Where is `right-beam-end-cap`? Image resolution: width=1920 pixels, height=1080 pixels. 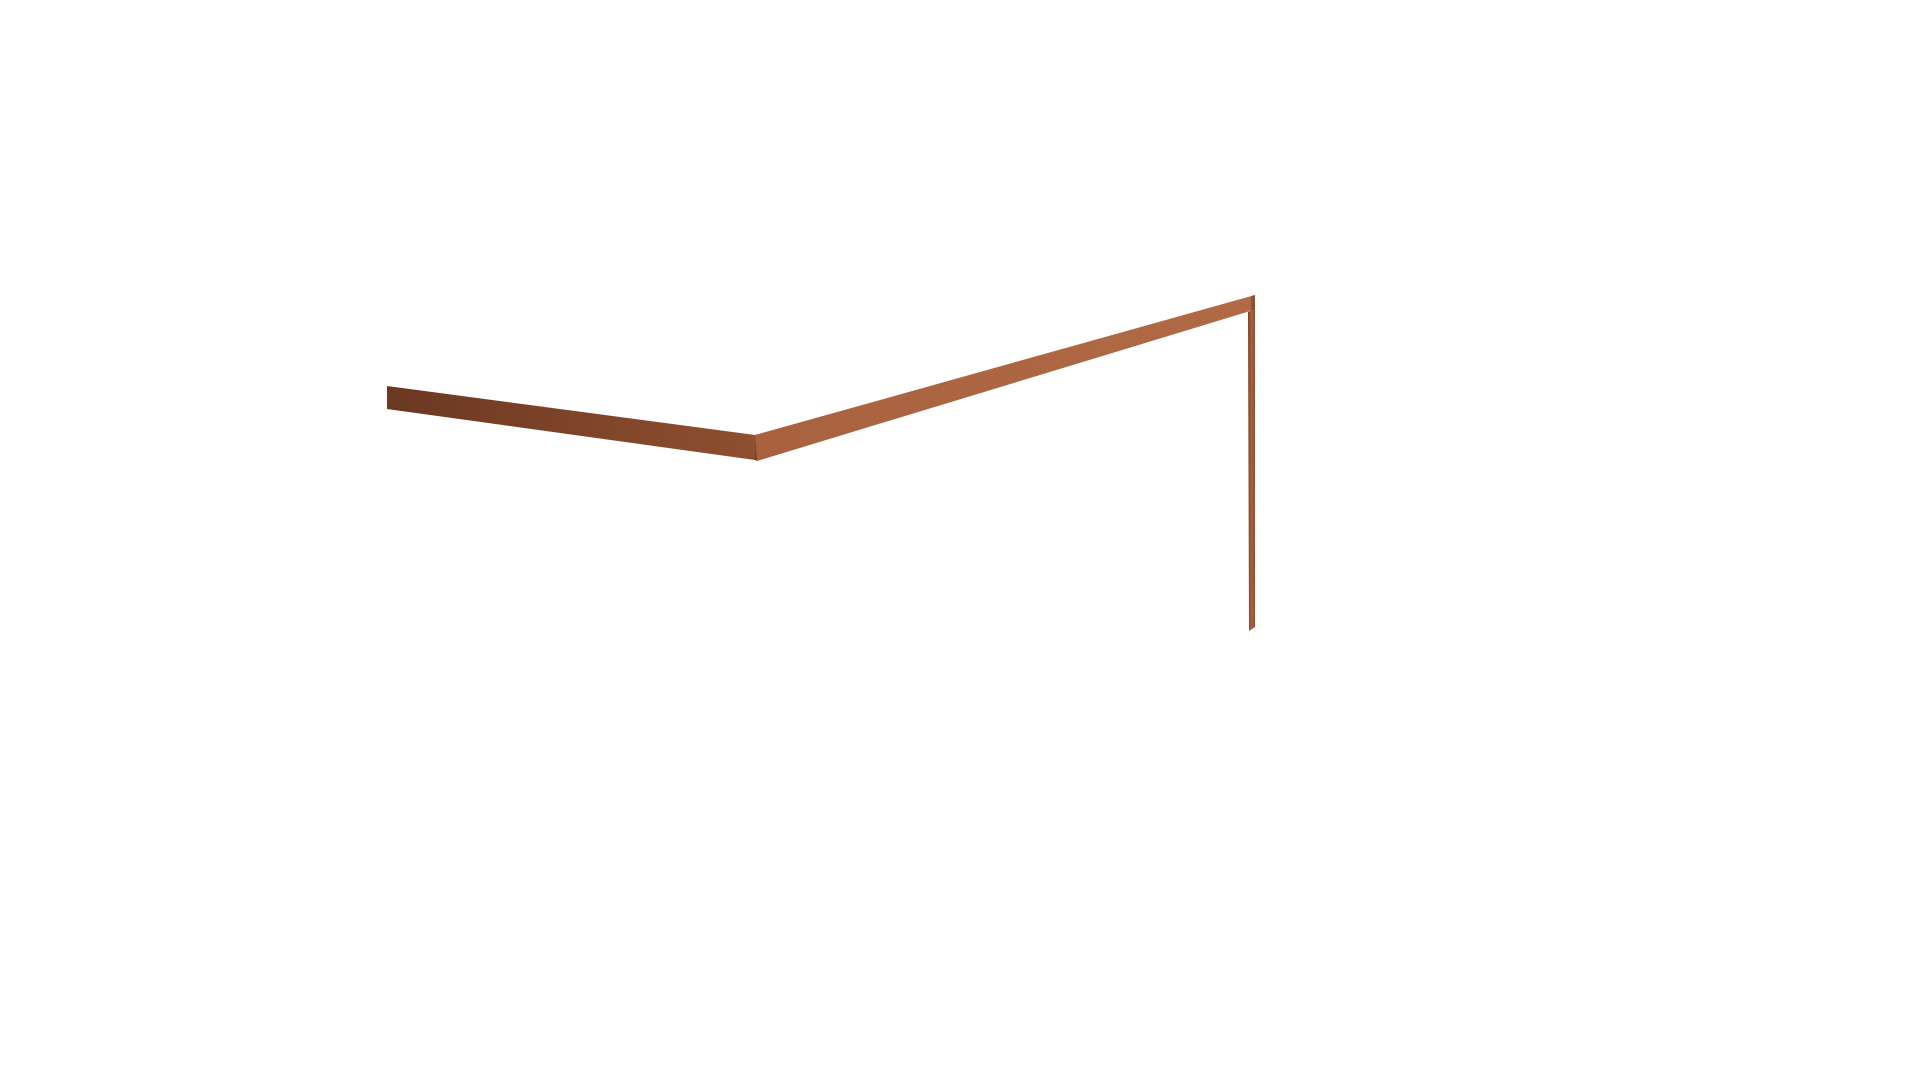
right-beam-end-cap is located at coordinates (1253, 304).